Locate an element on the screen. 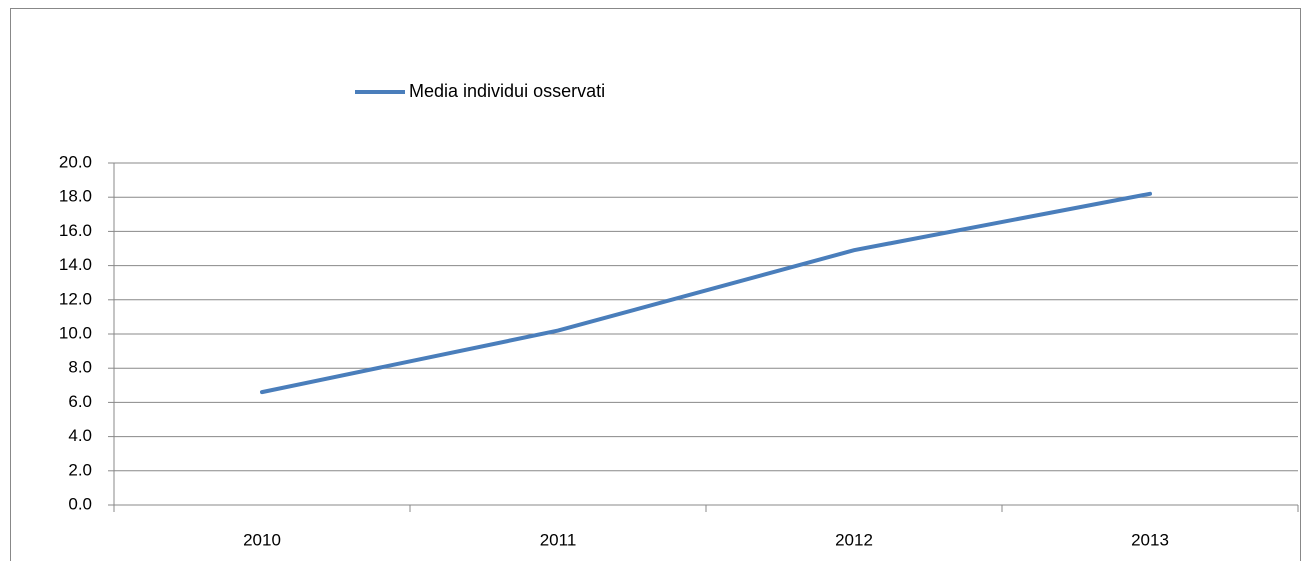  x-tick-label: 2011 is located at coordinates (558, 539).